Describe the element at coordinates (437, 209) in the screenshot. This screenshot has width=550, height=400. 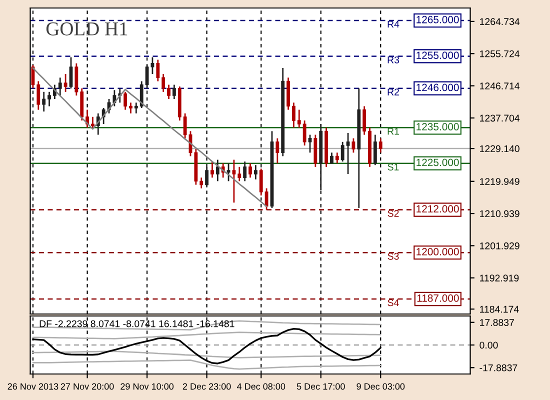
I see `annotation: 1212.000` at that location.